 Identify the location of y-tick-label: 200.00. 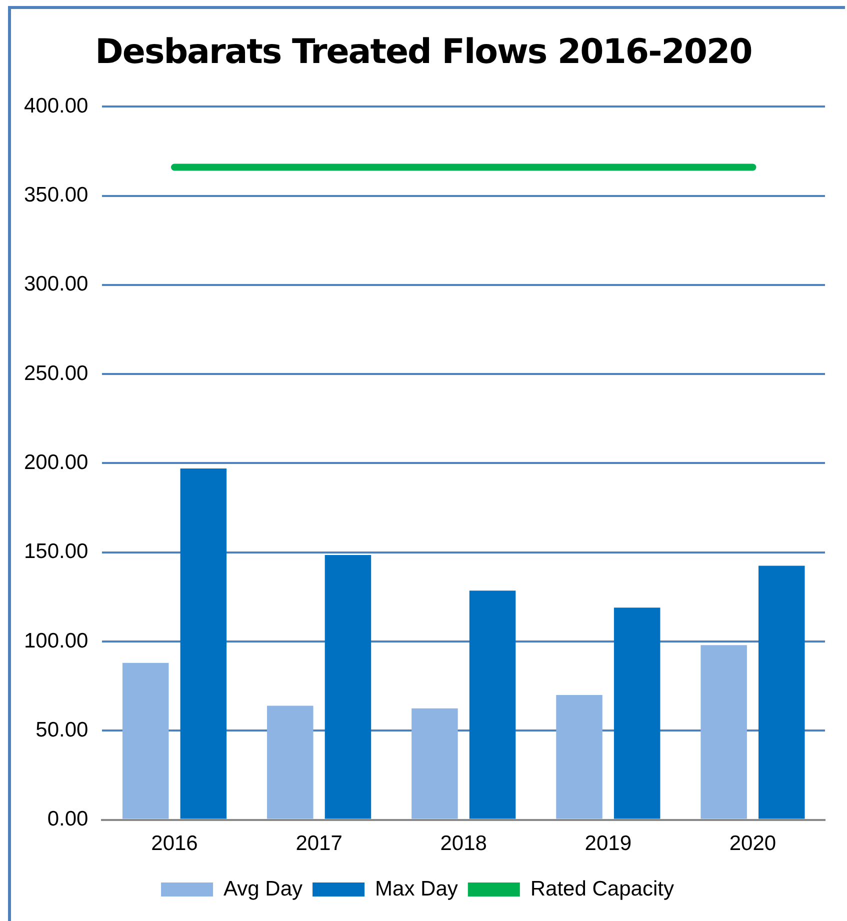
(56, 462).